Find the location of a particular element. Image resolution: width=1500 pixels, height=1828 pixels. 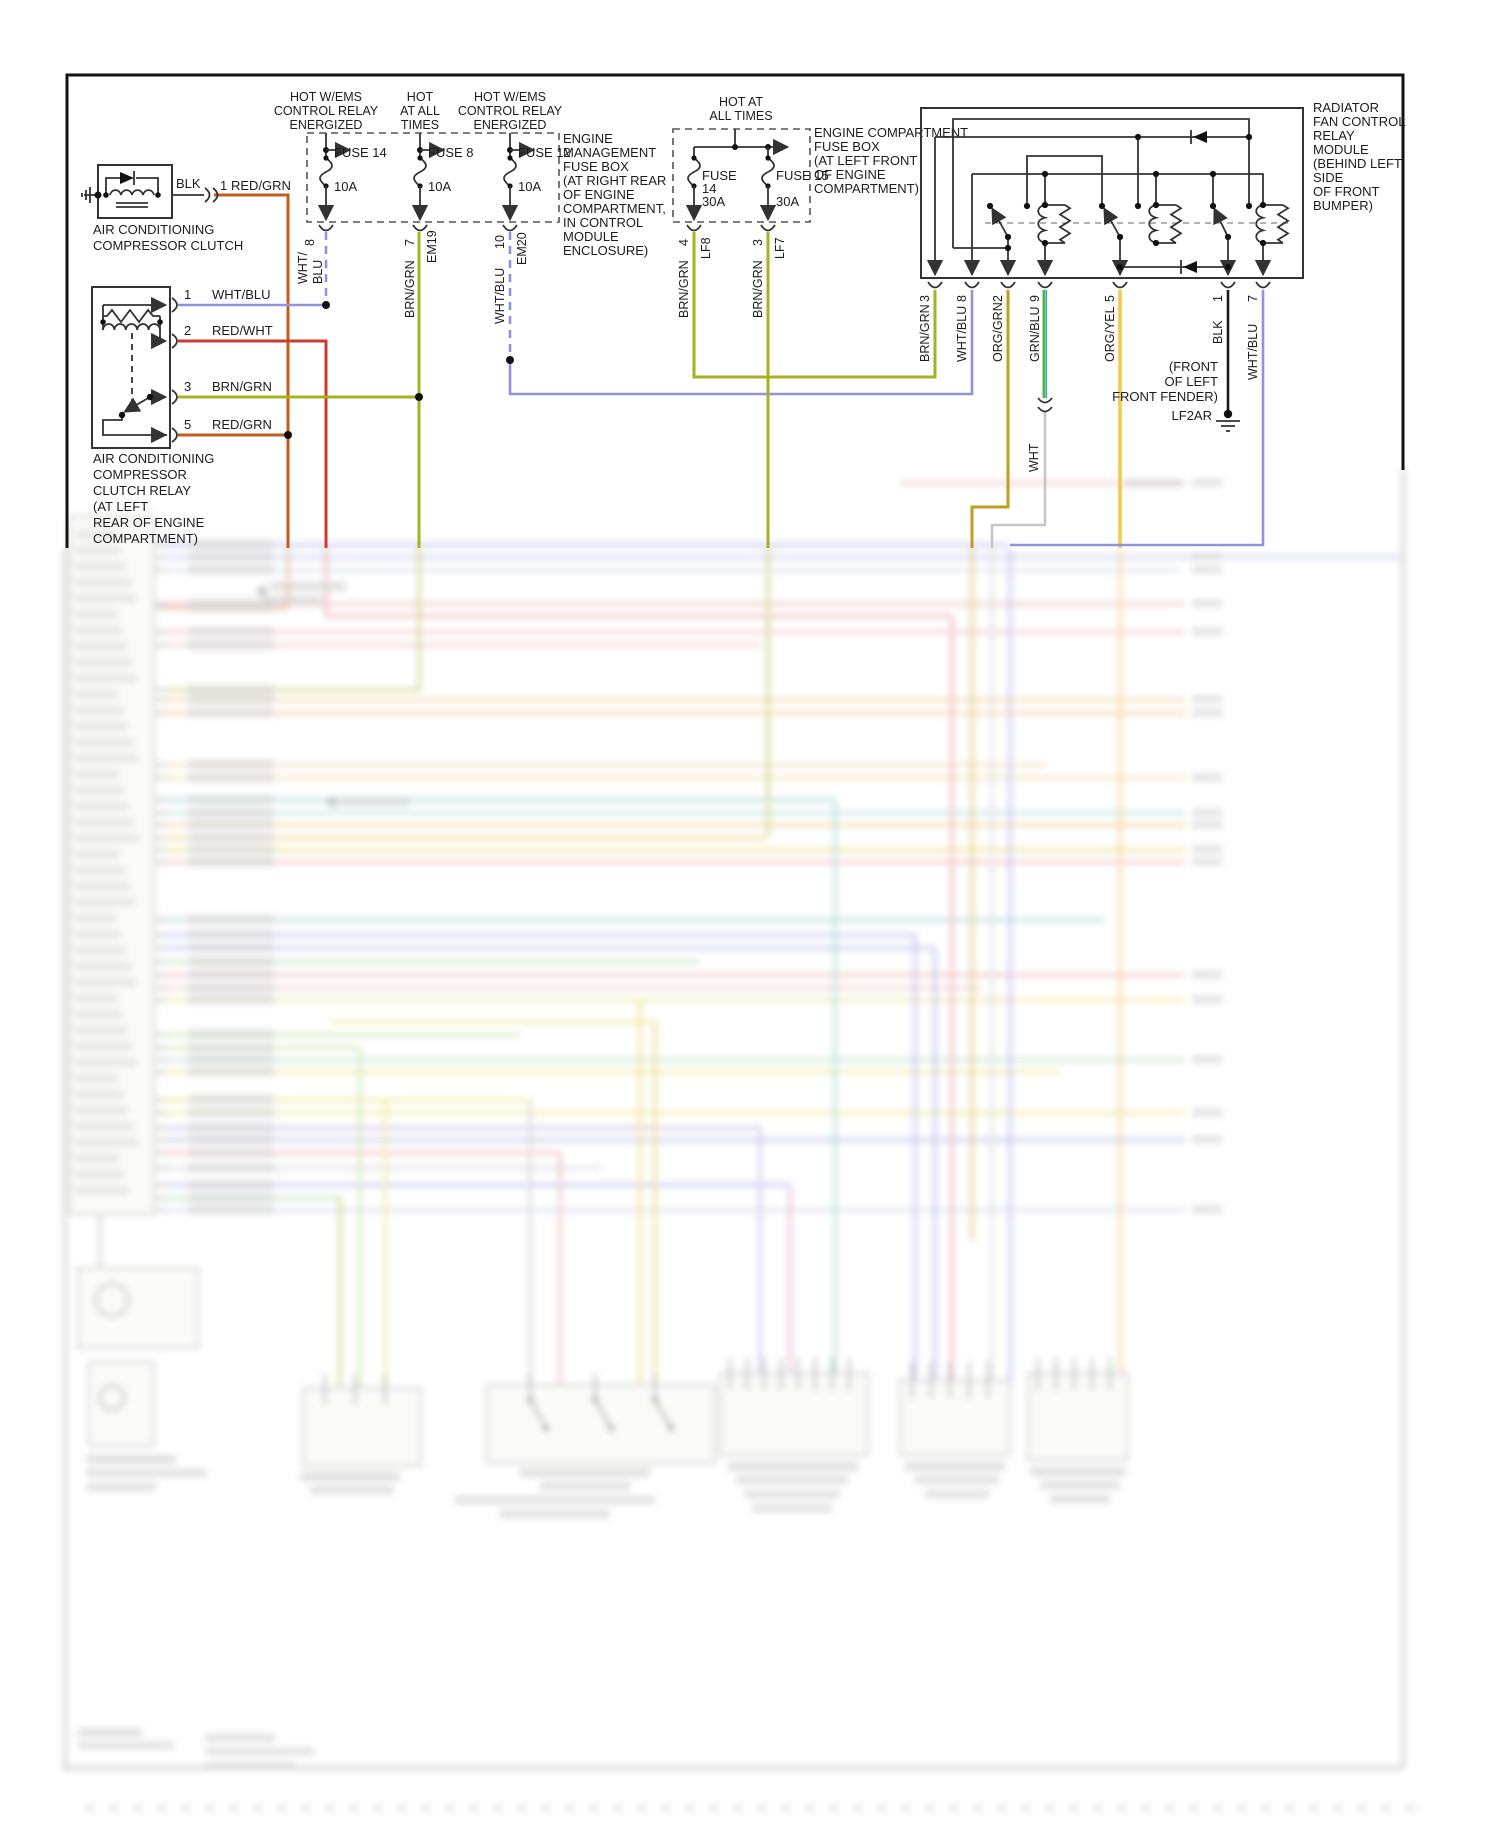

feed-header: HOT AT is located at coordinates (741, 102).